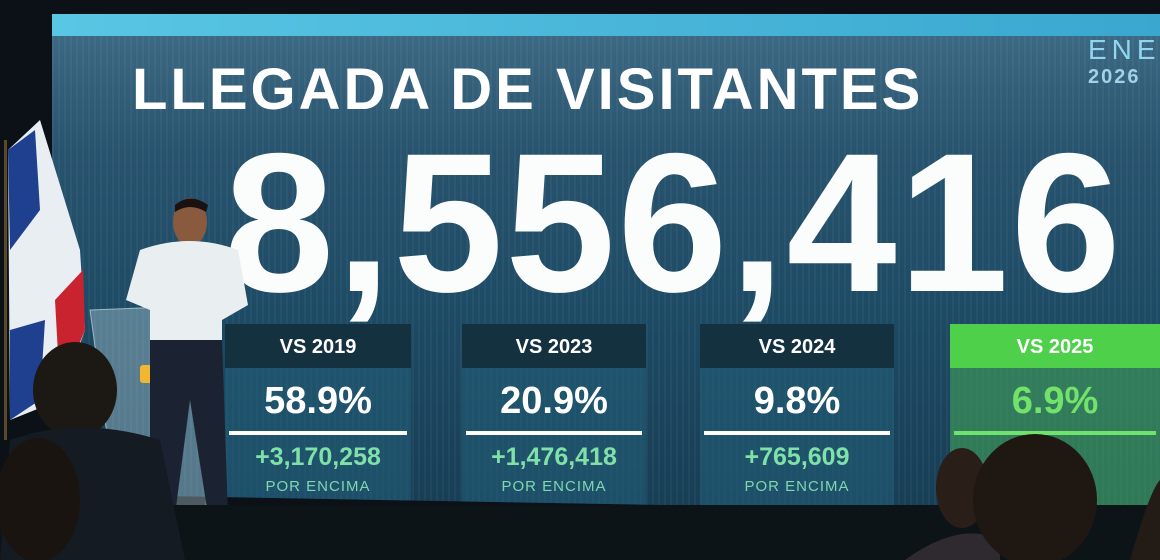 This screenshot has height=560, width=1160. I want to click on year: 2026, so click(1114, 77).